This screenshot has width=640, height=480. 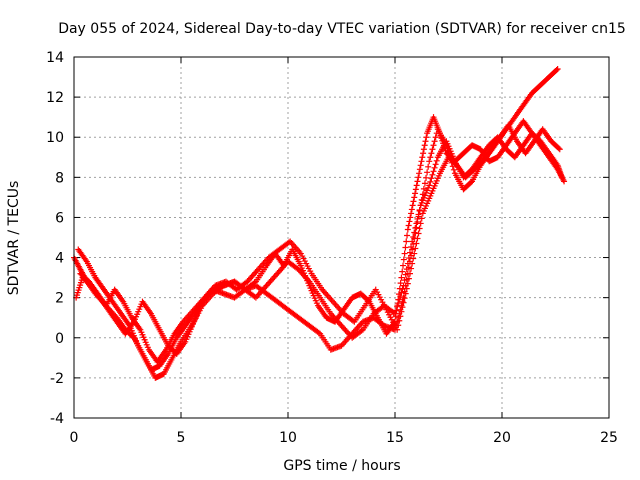 I want to click on y-tick-label: 6, so click(x=59, y=218).